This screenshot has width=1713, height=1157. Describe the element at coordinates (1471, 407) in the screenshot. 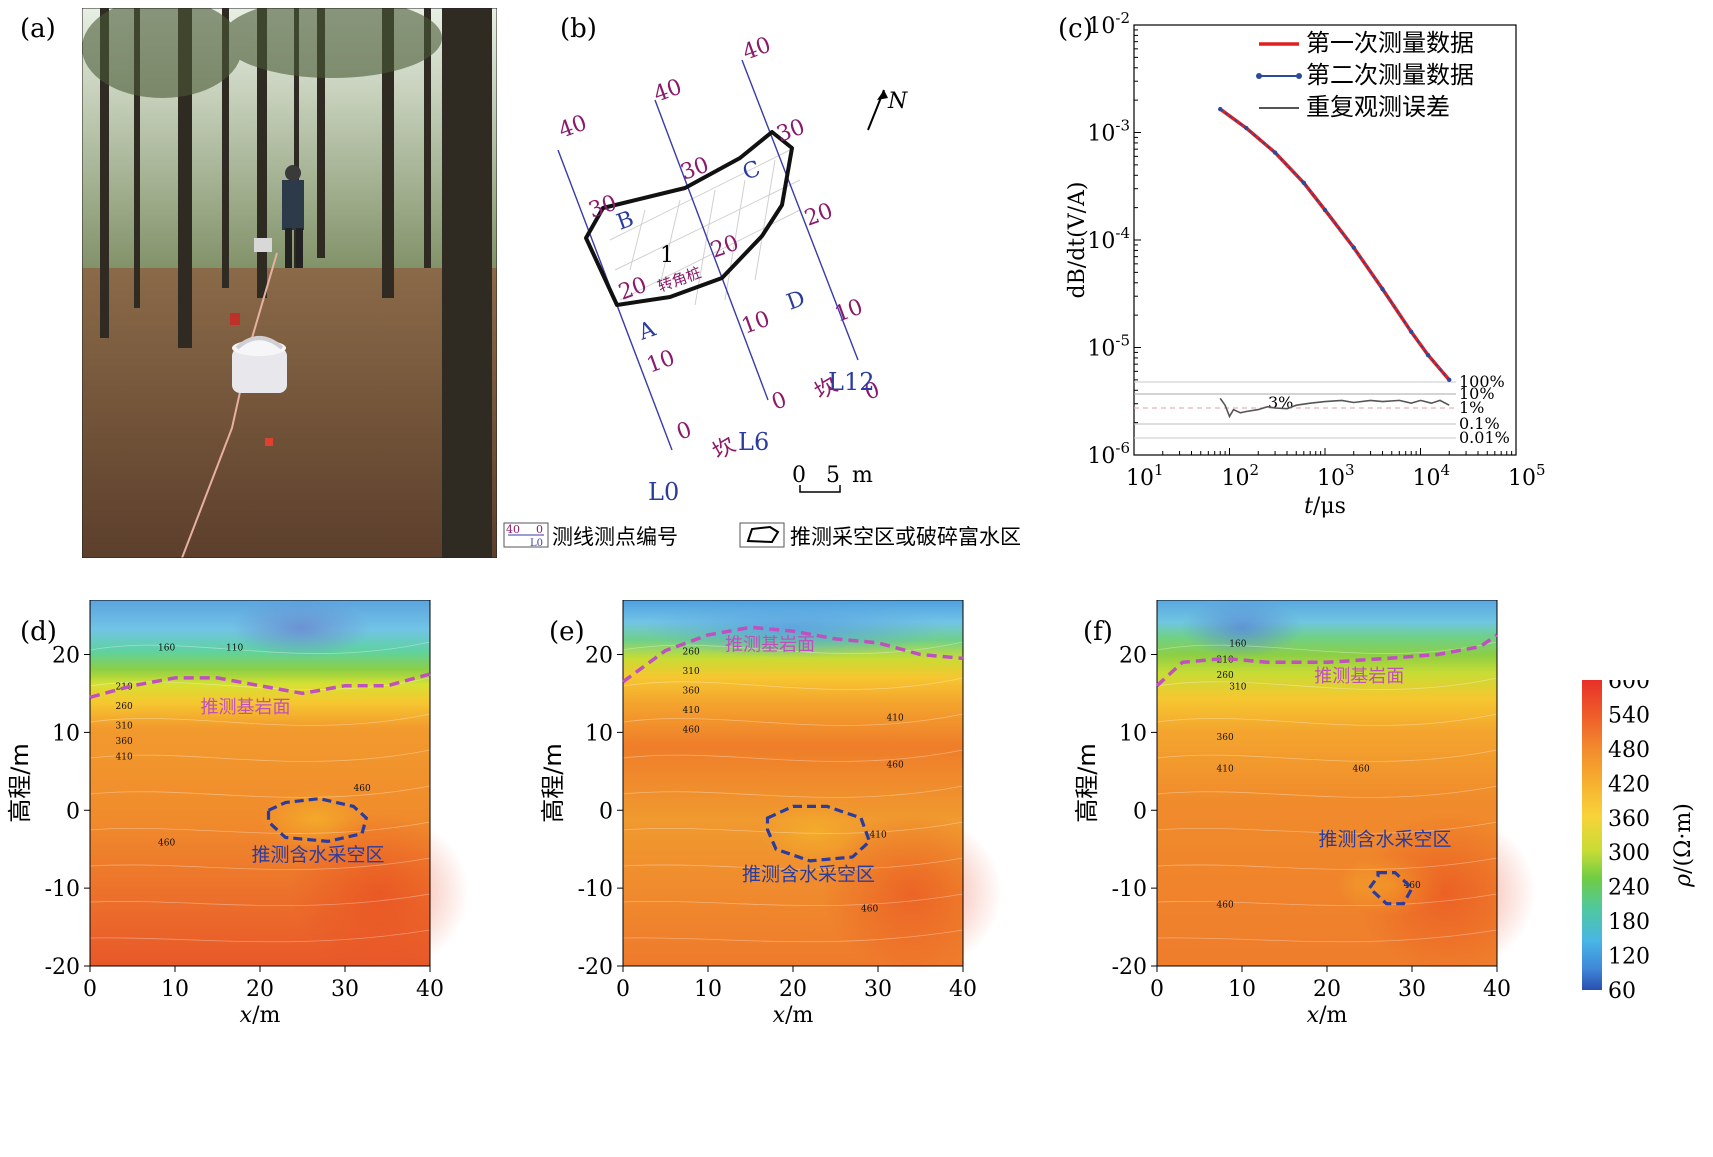

I see `reference-line-label: 1%` at that location.